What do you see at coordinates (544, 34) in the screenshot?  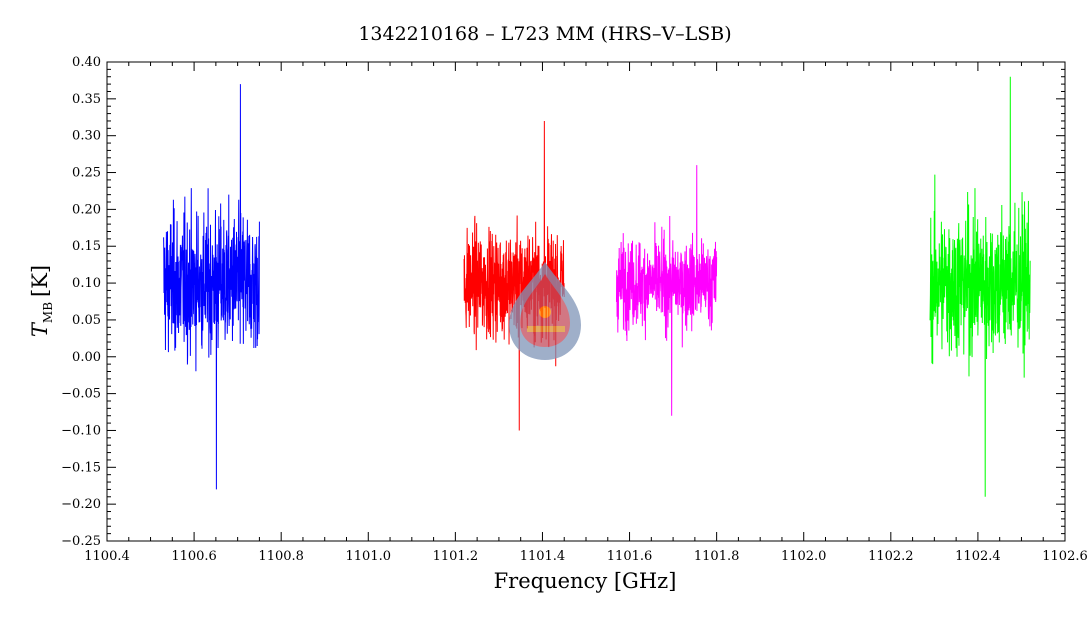 I see `chart-title: 1342210168 – L723 MM (HRS–V–LSB)` at bounding box center [544, 34].